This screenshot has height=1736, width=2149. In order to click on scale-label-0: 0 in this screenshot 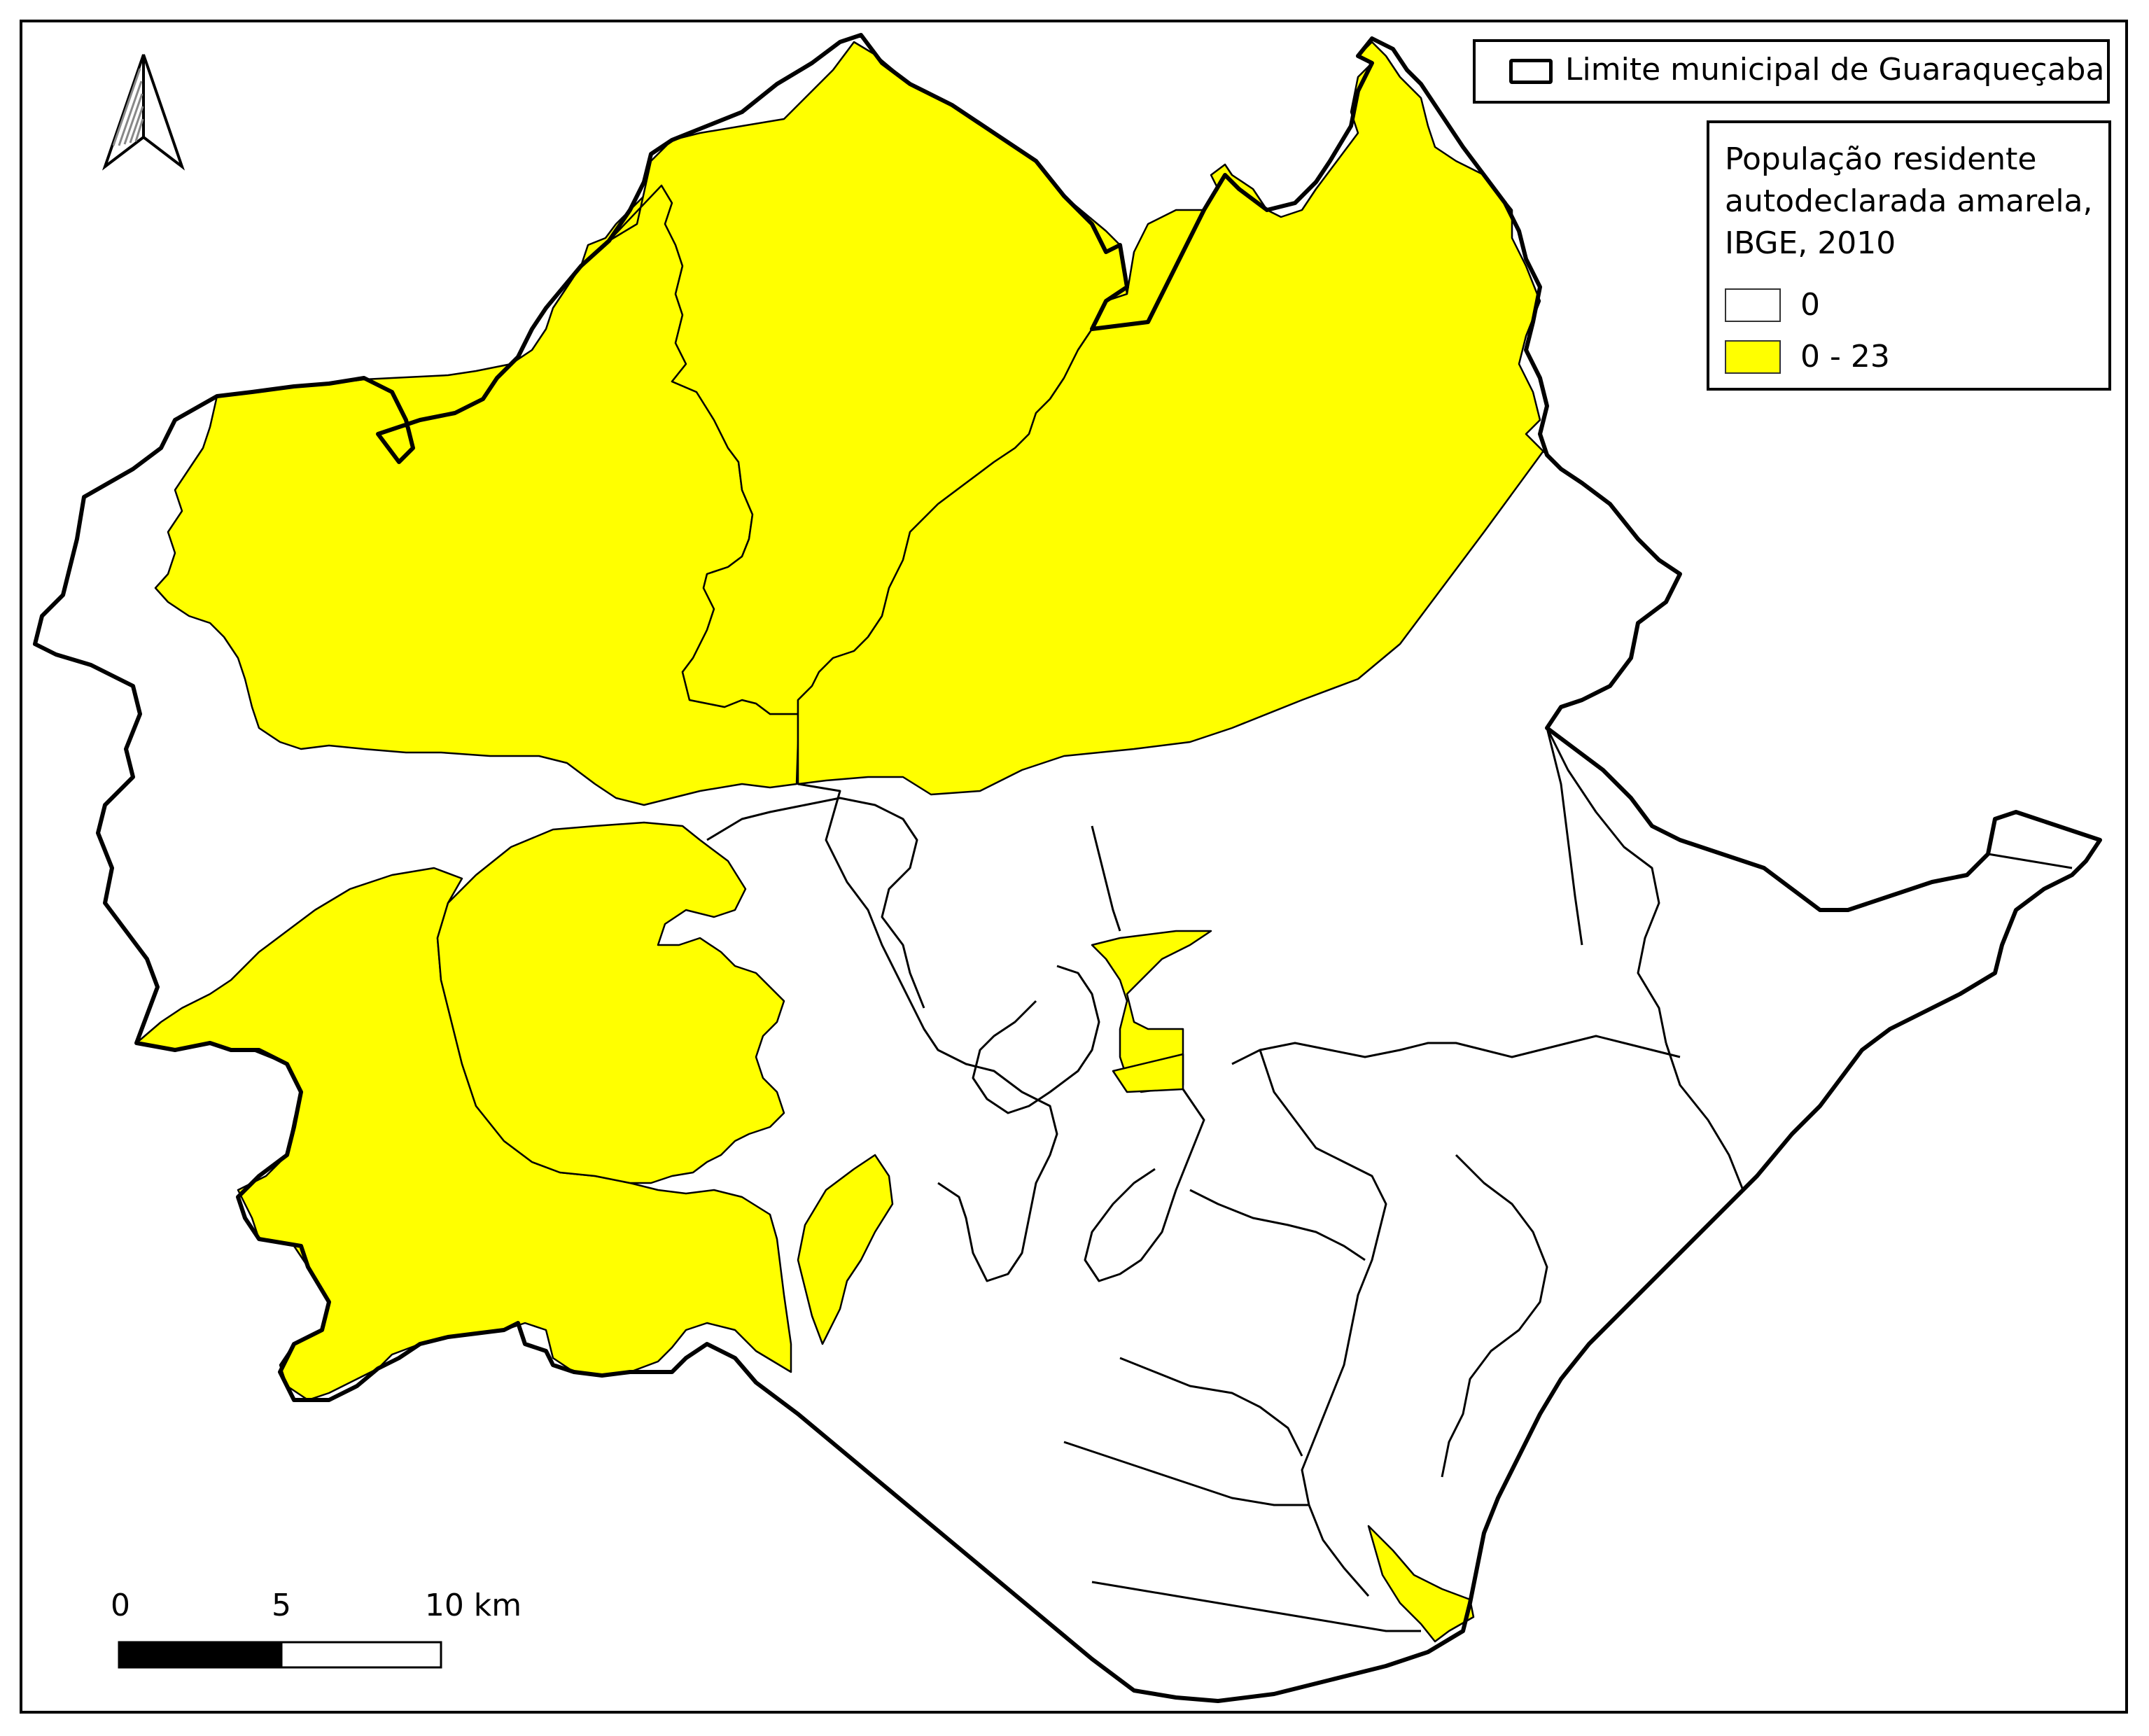, I will do `click(120, 1605)`.